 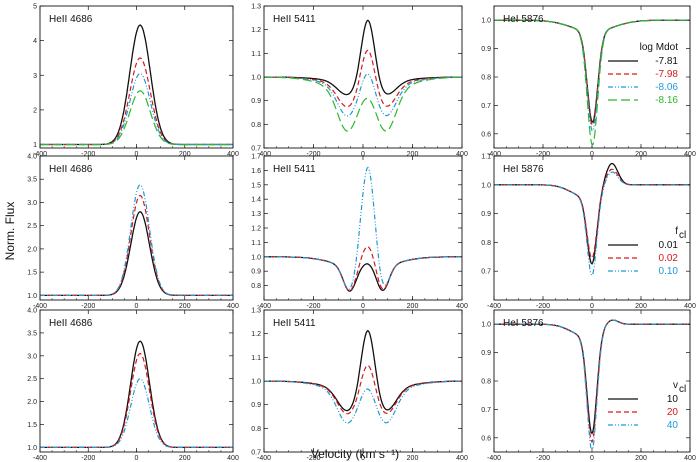 What do you see at coordinates (682, 389) in the screenshot?
I see `legend-title-subscript: cl` at bounding box center [682, 389].